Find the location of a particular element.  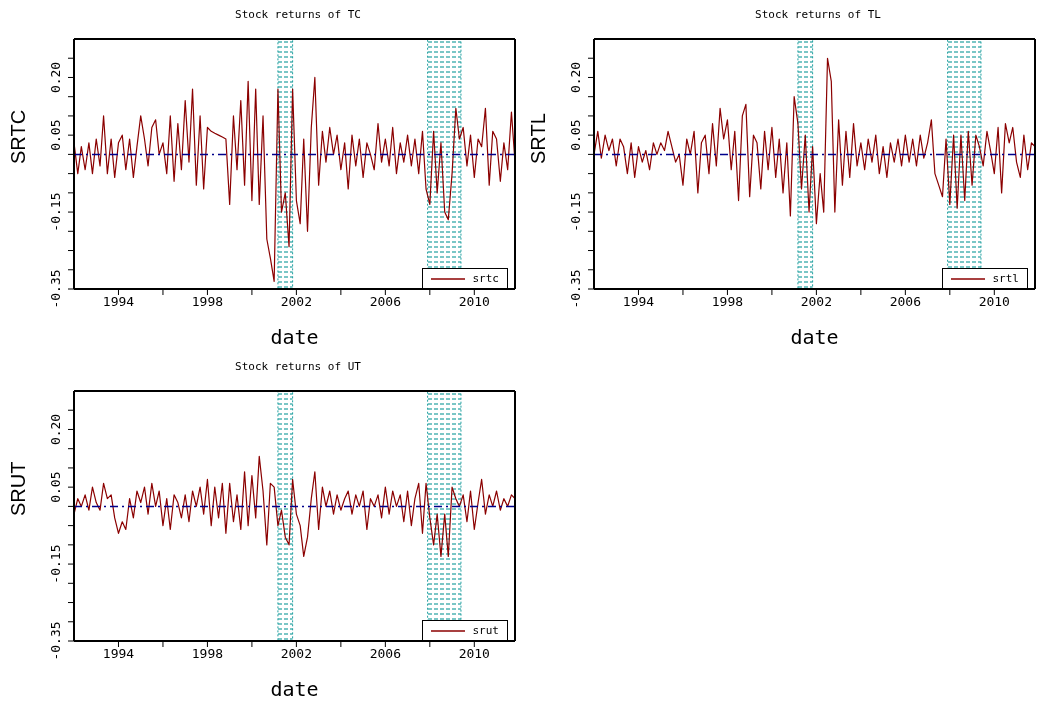

y-axis-title: SRUT is located at coordinates (18, 488).